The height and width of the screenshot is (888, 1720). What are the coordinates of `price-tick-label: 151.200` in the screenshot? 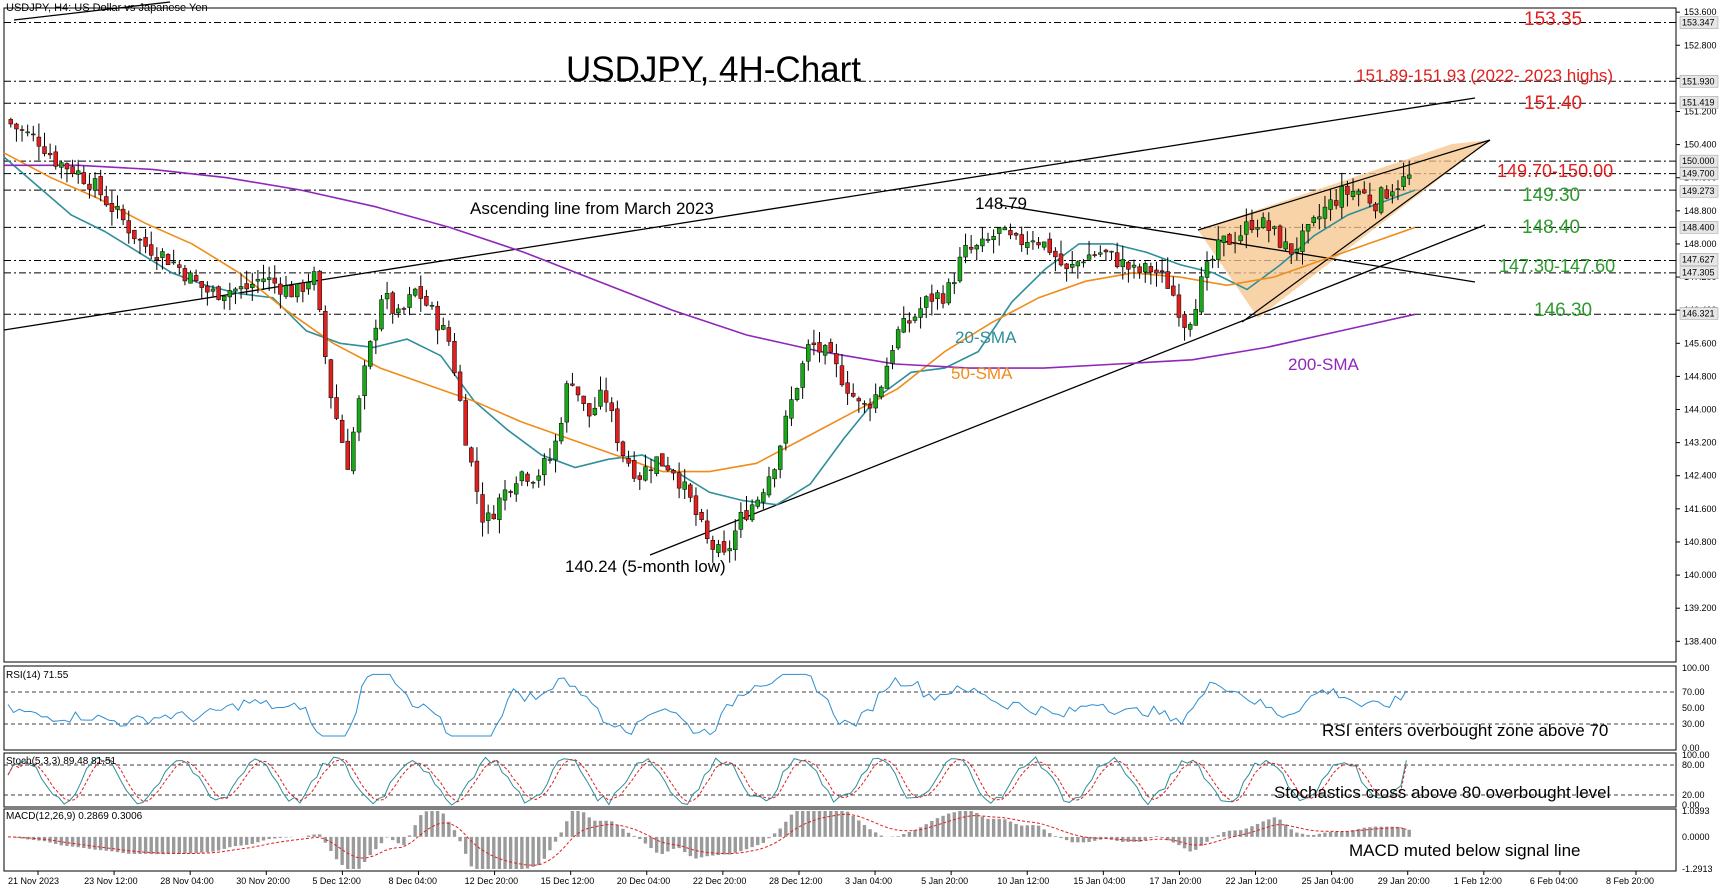 It's located at (1700, 111).